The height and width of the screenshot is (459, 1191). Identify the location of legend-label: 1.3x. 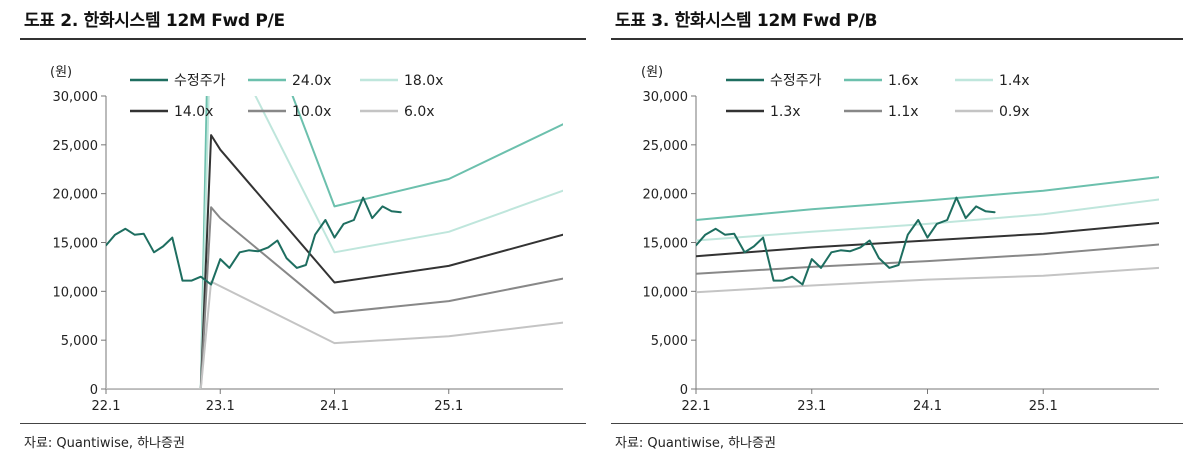
(785, 112).